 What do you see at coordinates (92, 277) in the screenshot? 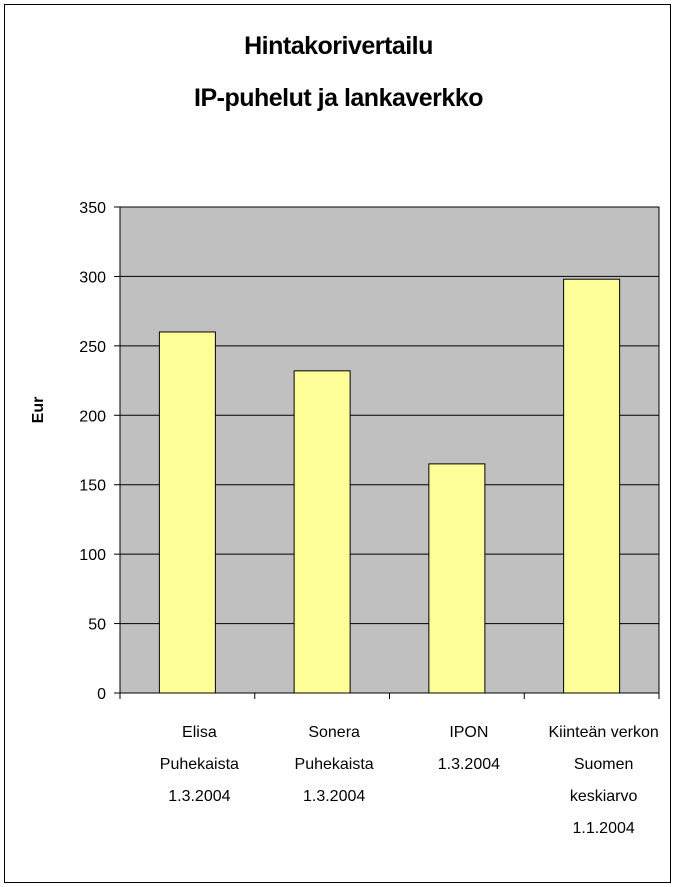
I see `y-tick-label: 300` at bounding box center [92, 277].